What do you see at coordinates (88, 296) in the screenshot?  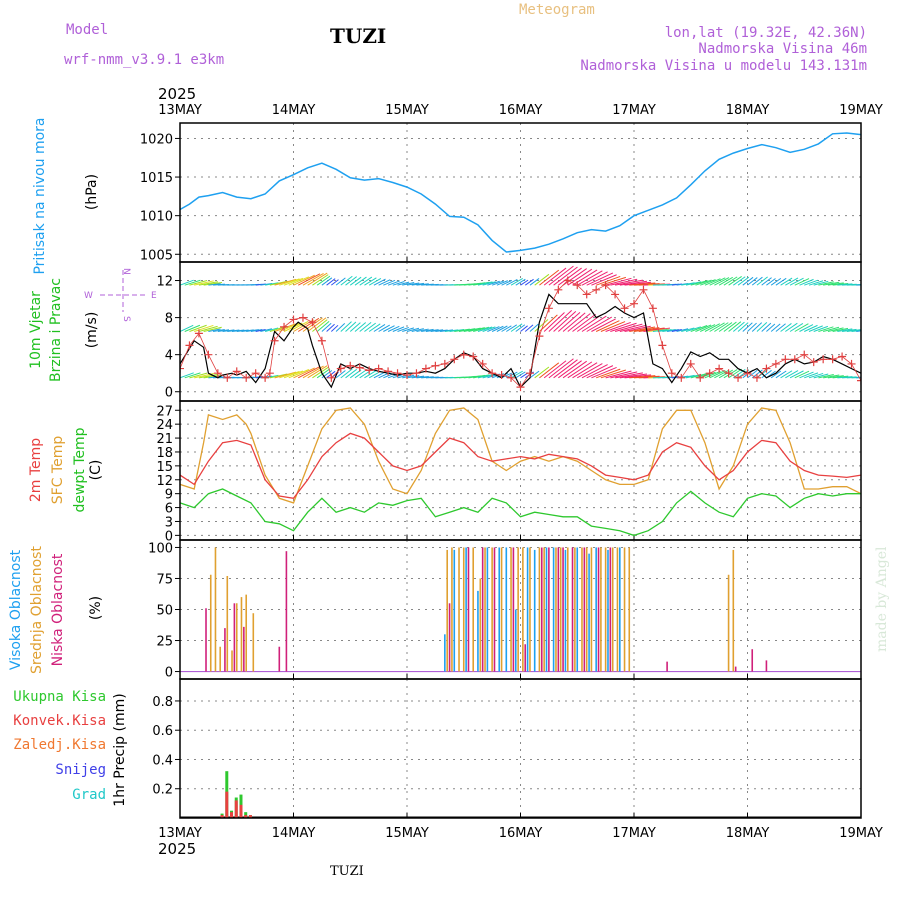 I see `compass-west: W` at bounding box center [88, 296].